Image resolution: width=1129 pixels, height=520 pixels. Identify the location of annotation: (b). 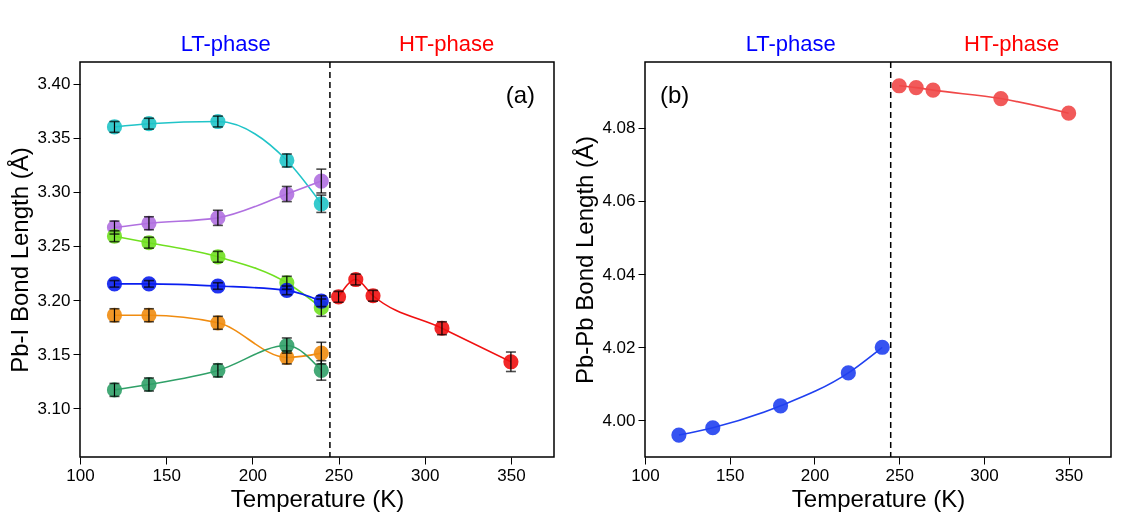
(675, 94).